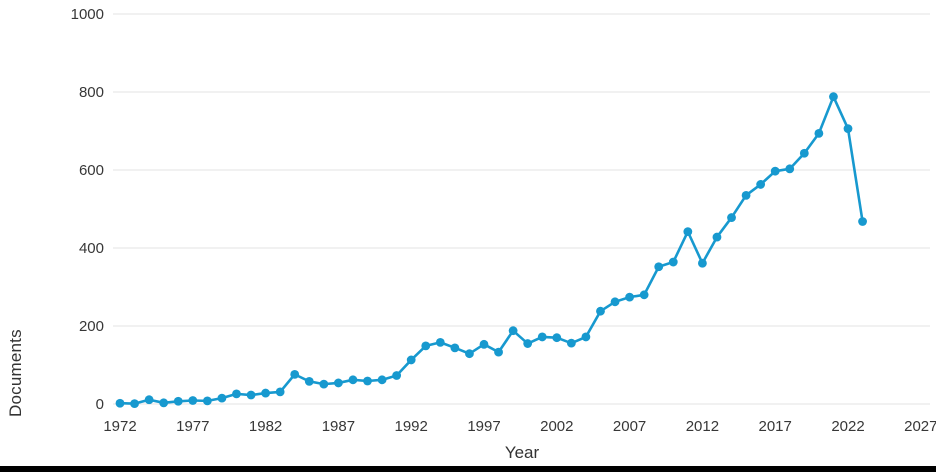 The image size is (936, 472). Describe the element at coordinates (556, 426) in the screenshot. I see `x-tick-label: 2002` at that location.